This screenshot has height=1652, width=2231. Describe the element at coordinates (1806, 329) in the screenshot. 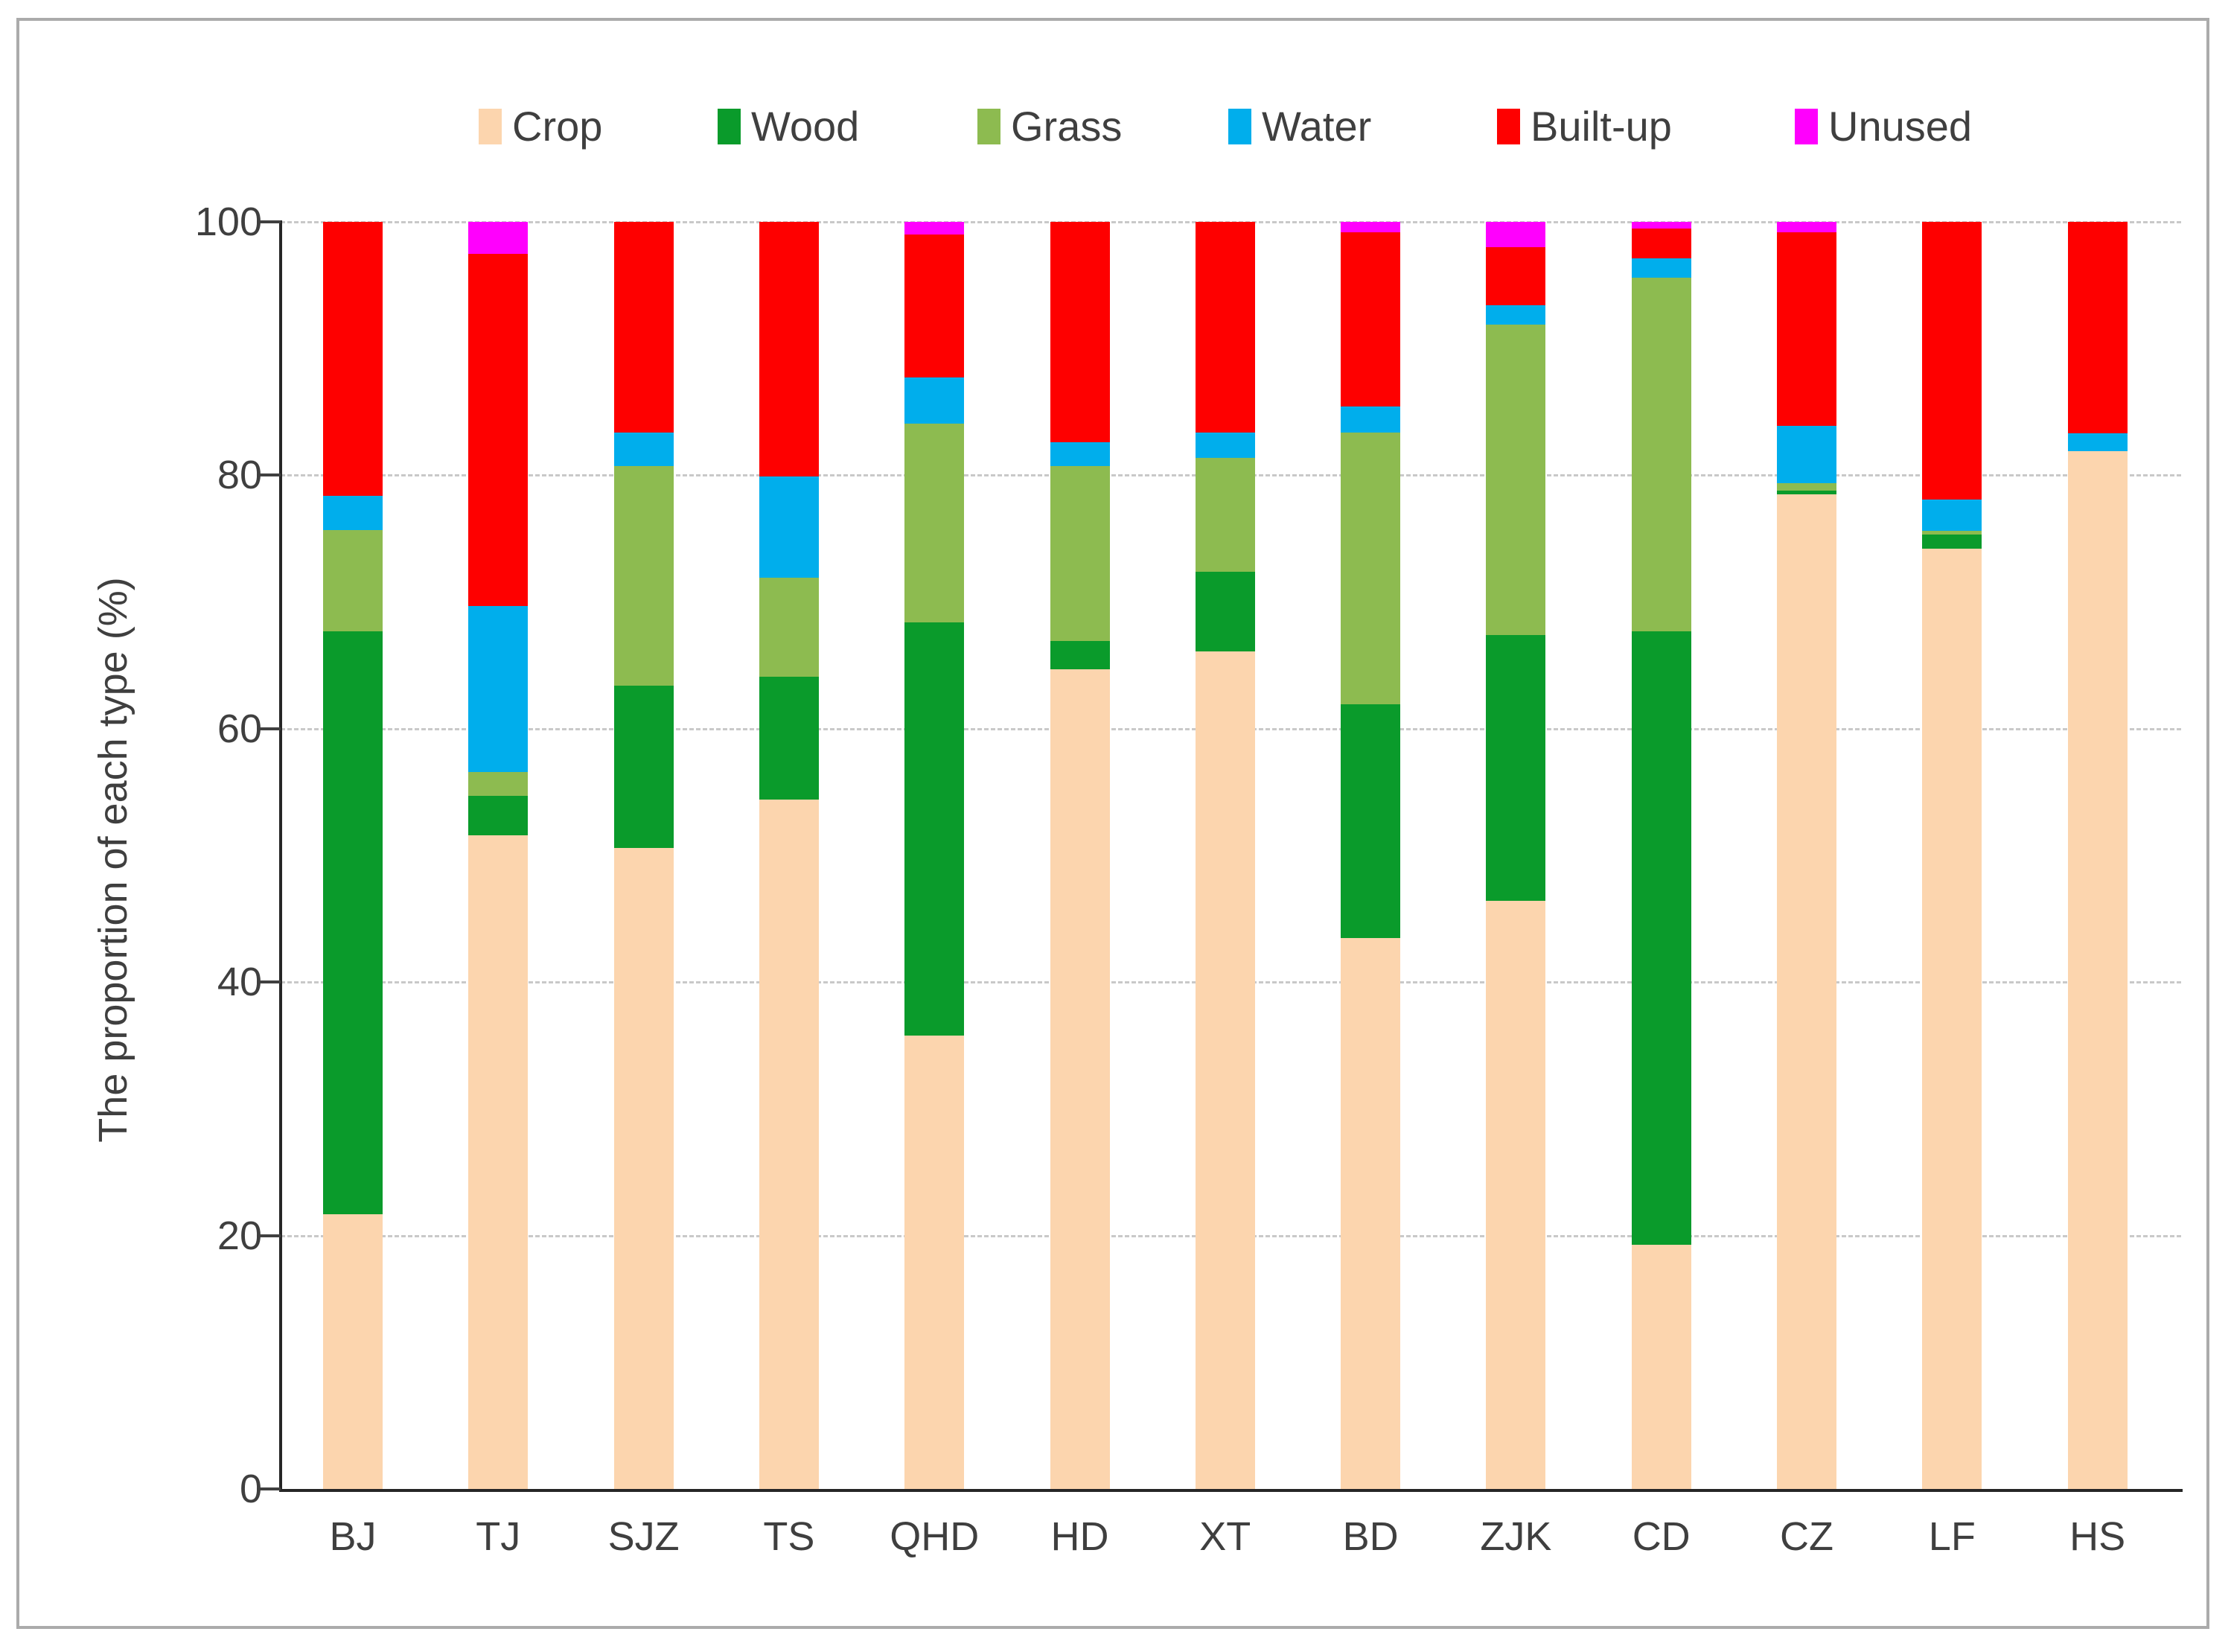

I see `bar-segment-cz-built-up` at that location.